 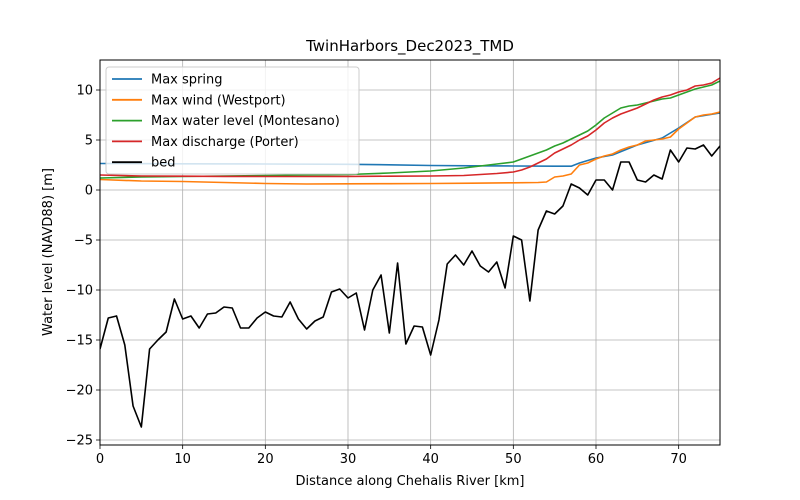 What do you see at coordinates (186, 80) in the screenshot?
I see `legend-label-max-spring: Max spring` at bounding box center [186, 80].